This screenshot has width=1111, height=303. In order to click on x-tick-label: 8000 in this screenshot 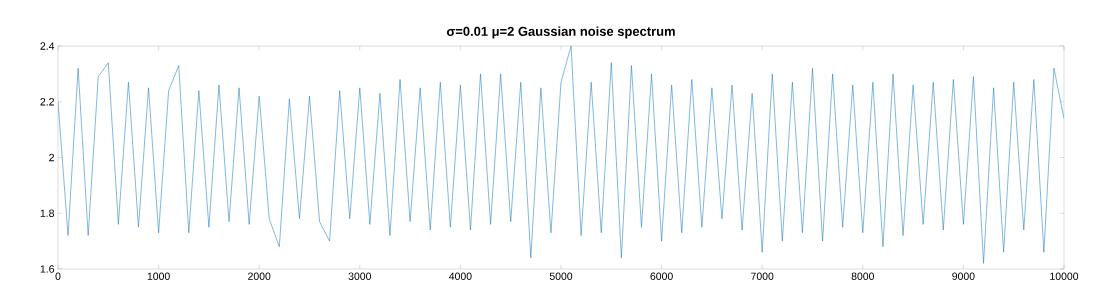, I will do `click(863, 276)`.